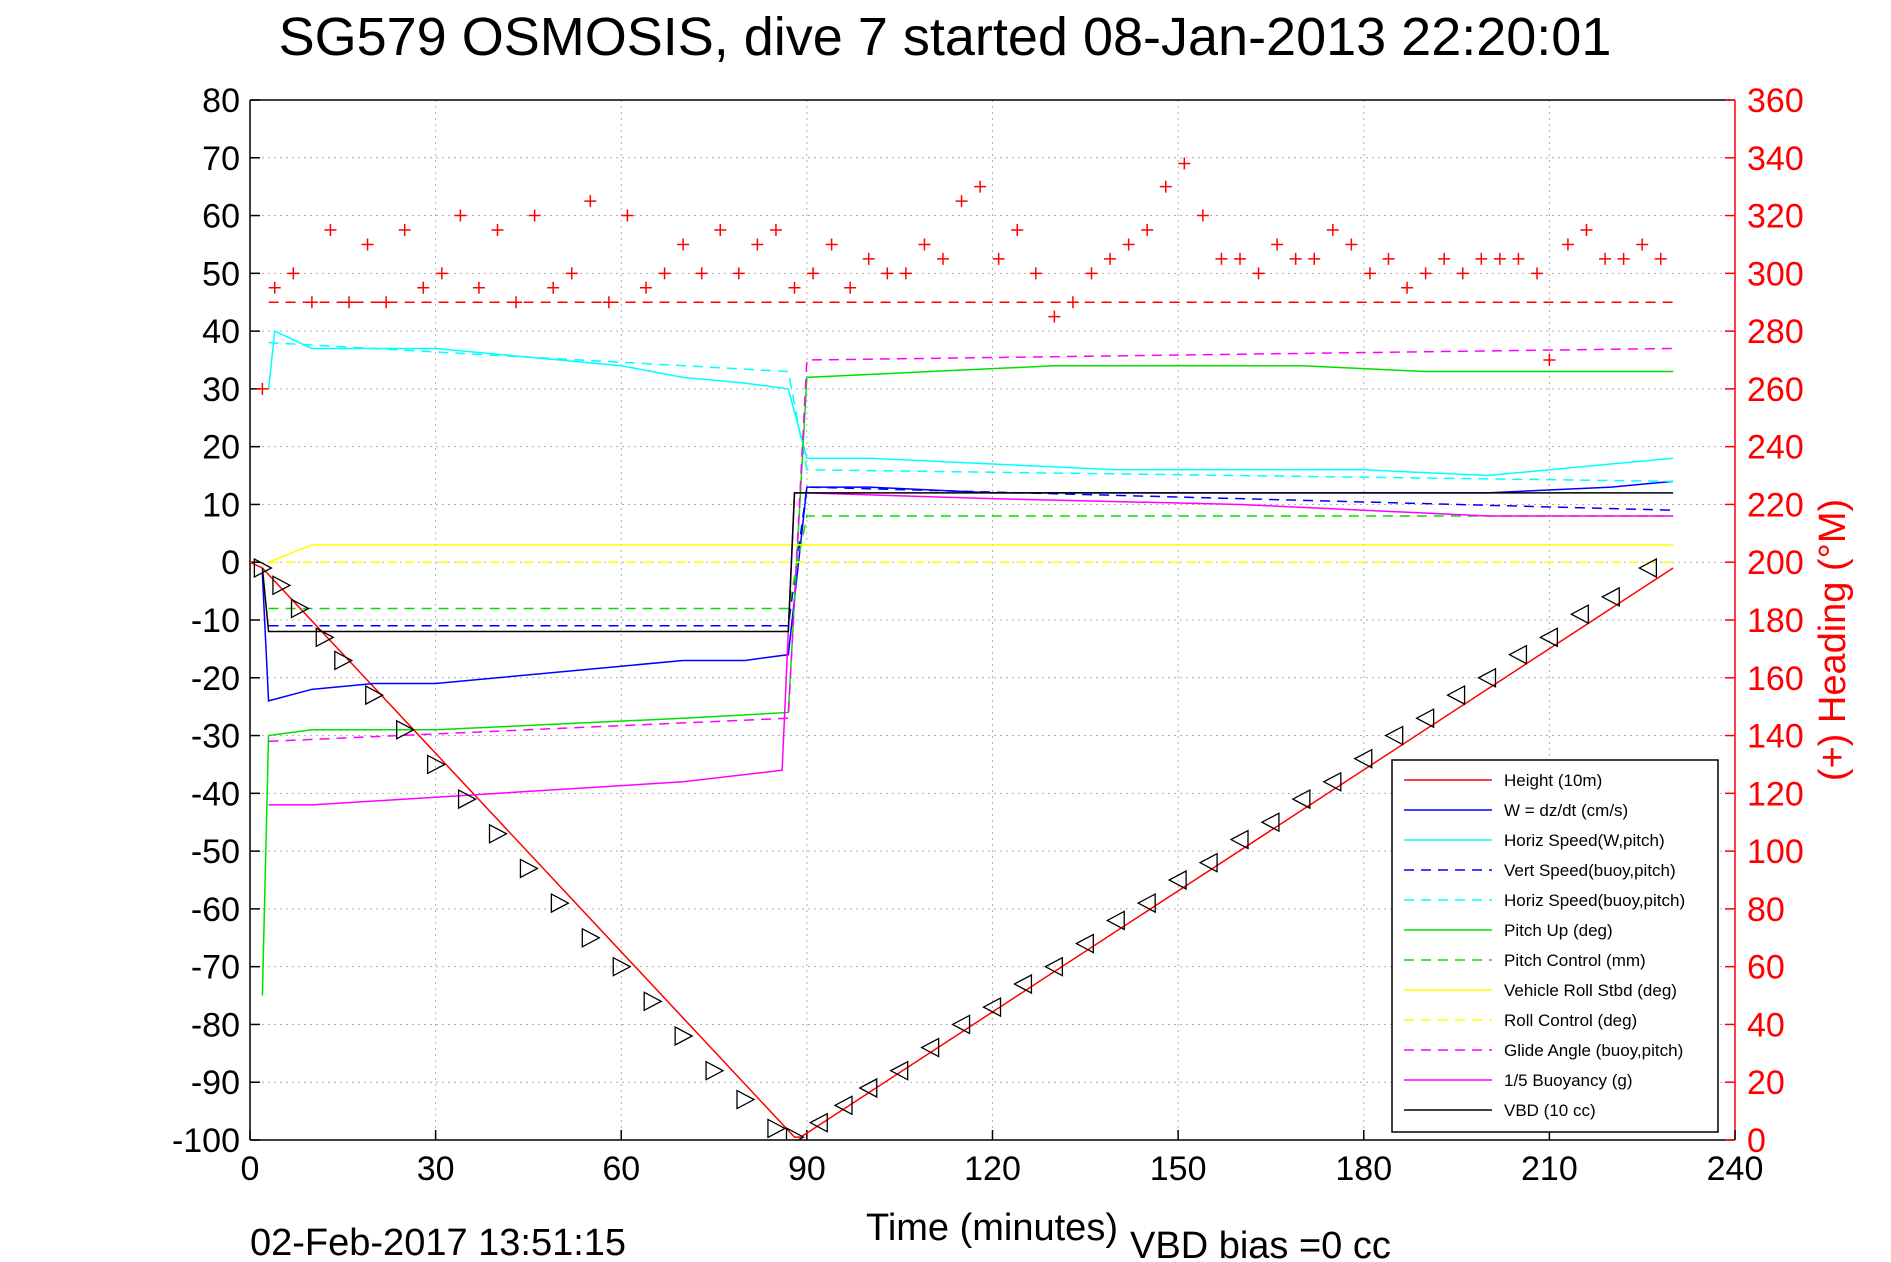  Describe the element at coordinates (1775, 505) in the screenshot. I see `y2-tick-label: 220` at that location.